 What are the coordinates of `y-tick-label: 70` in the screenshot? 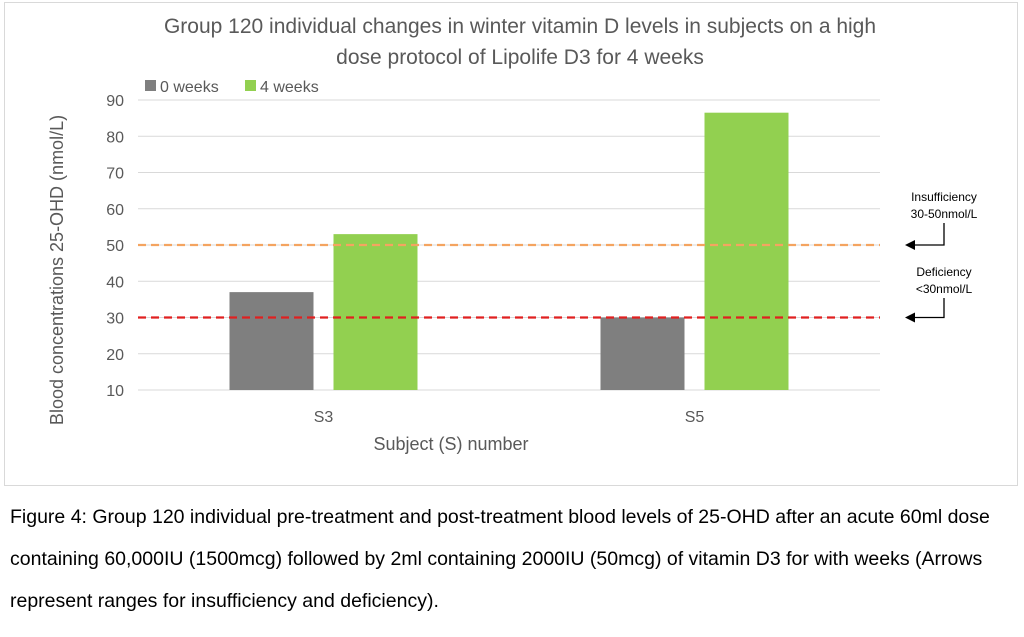 It's located at (115, 174).